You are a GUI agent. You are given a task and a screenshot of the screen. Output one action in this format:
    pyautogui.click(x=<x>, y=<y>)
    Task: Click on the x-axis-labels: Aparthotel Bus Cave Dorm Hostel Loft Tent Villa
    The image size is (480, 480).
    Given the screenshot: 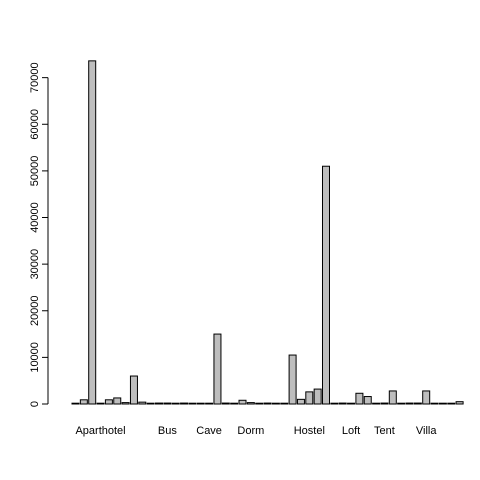 What is the action you would take?
    pyautogui.click(x=256, y=431)
    